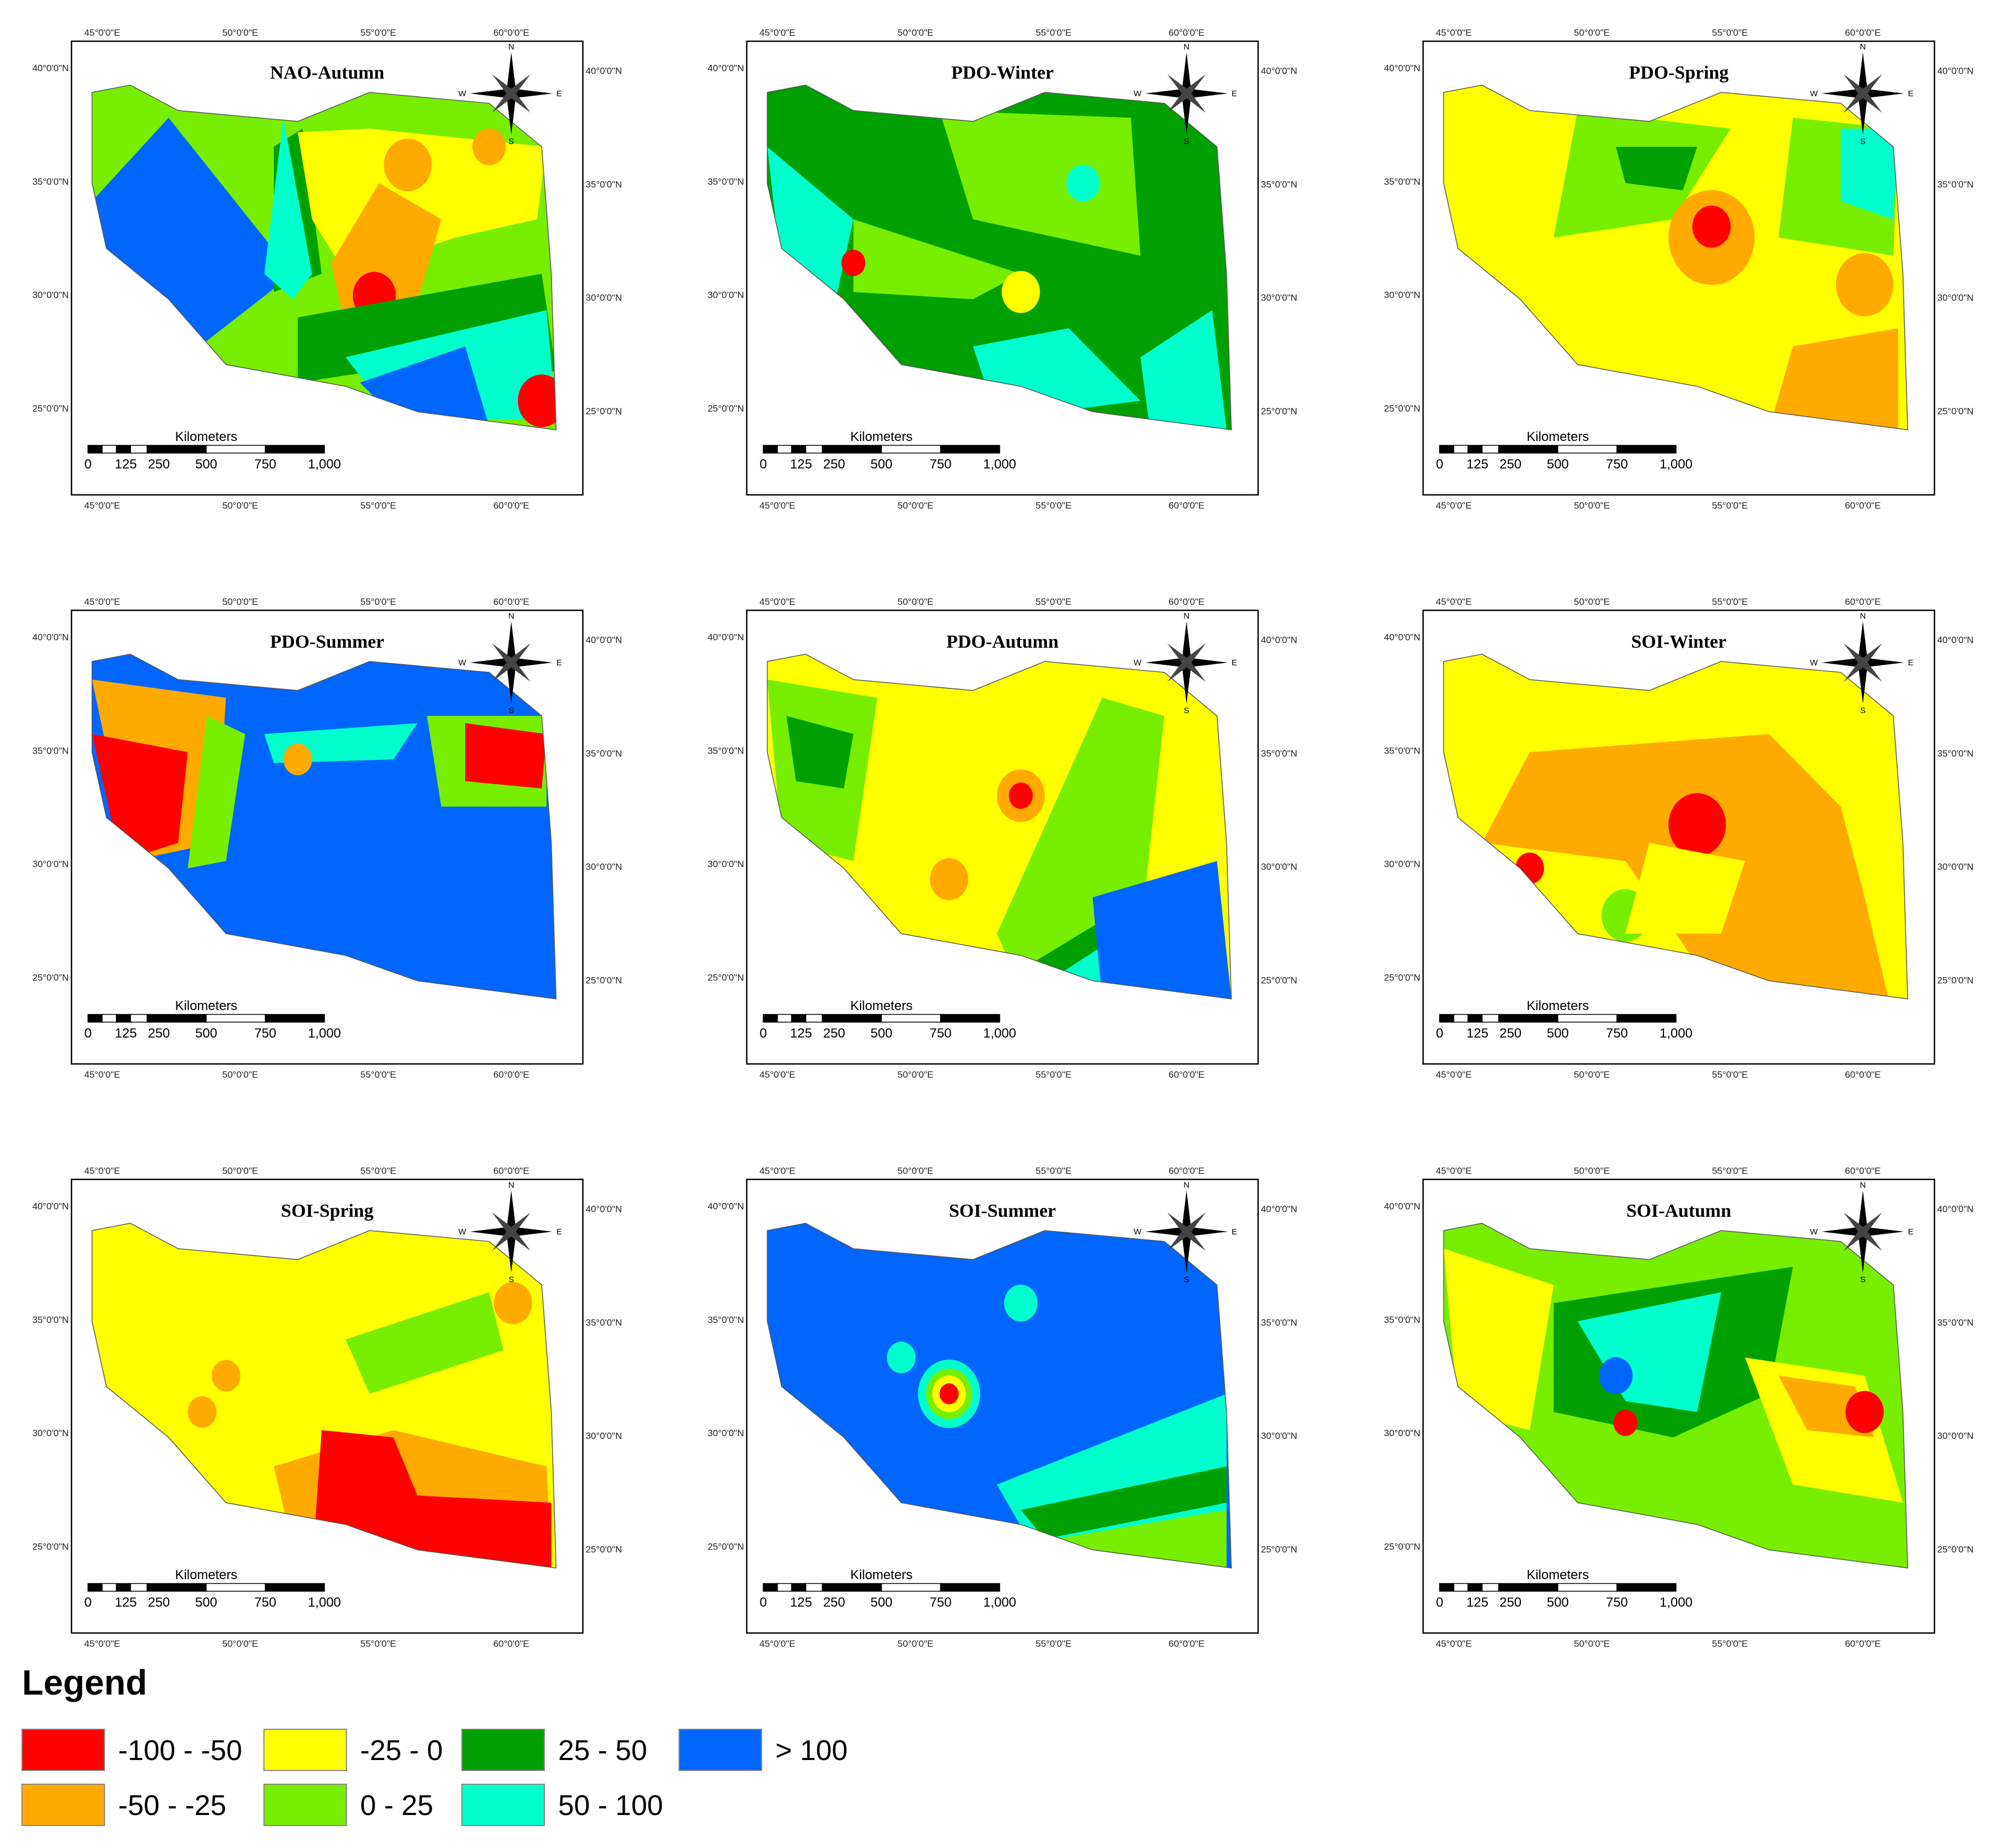 This screenshot has height=1848, width=2012. I want to click on legend-label: 0 - 25, so click(396, 1806).